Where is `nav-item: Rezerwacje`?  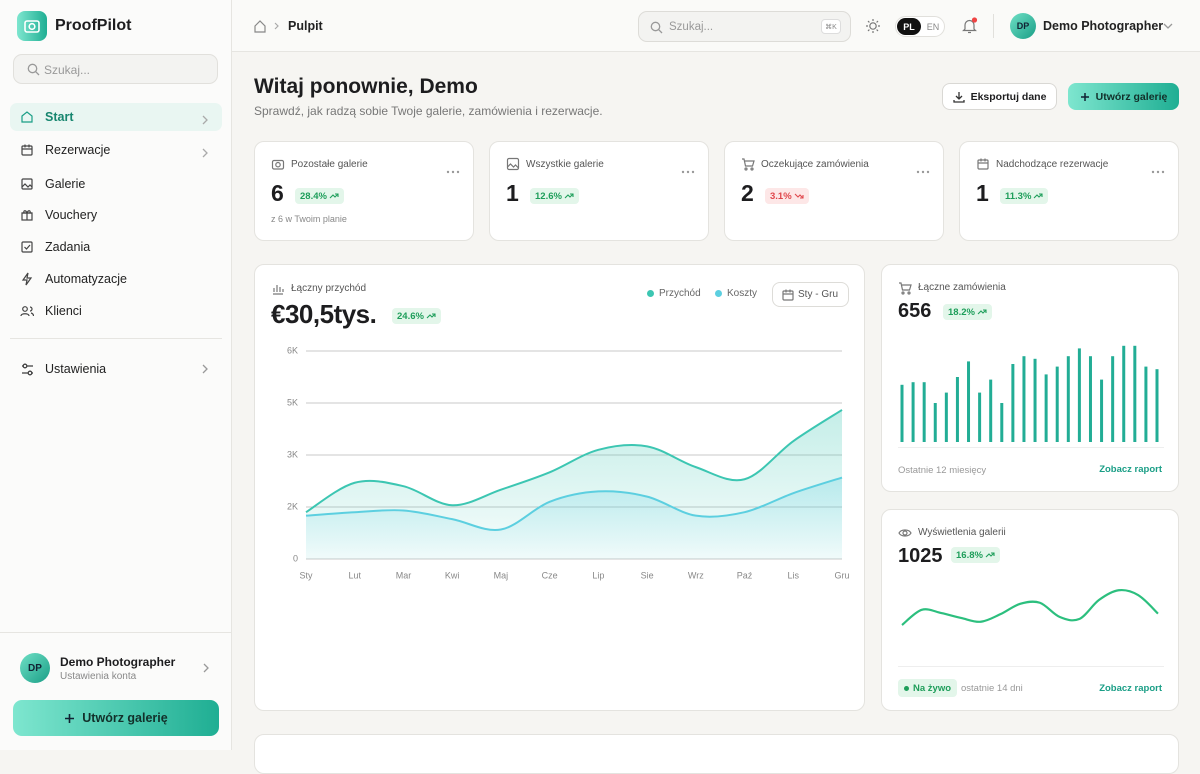
nav-item: Rezerwacje is located at coordinates (116, 150).